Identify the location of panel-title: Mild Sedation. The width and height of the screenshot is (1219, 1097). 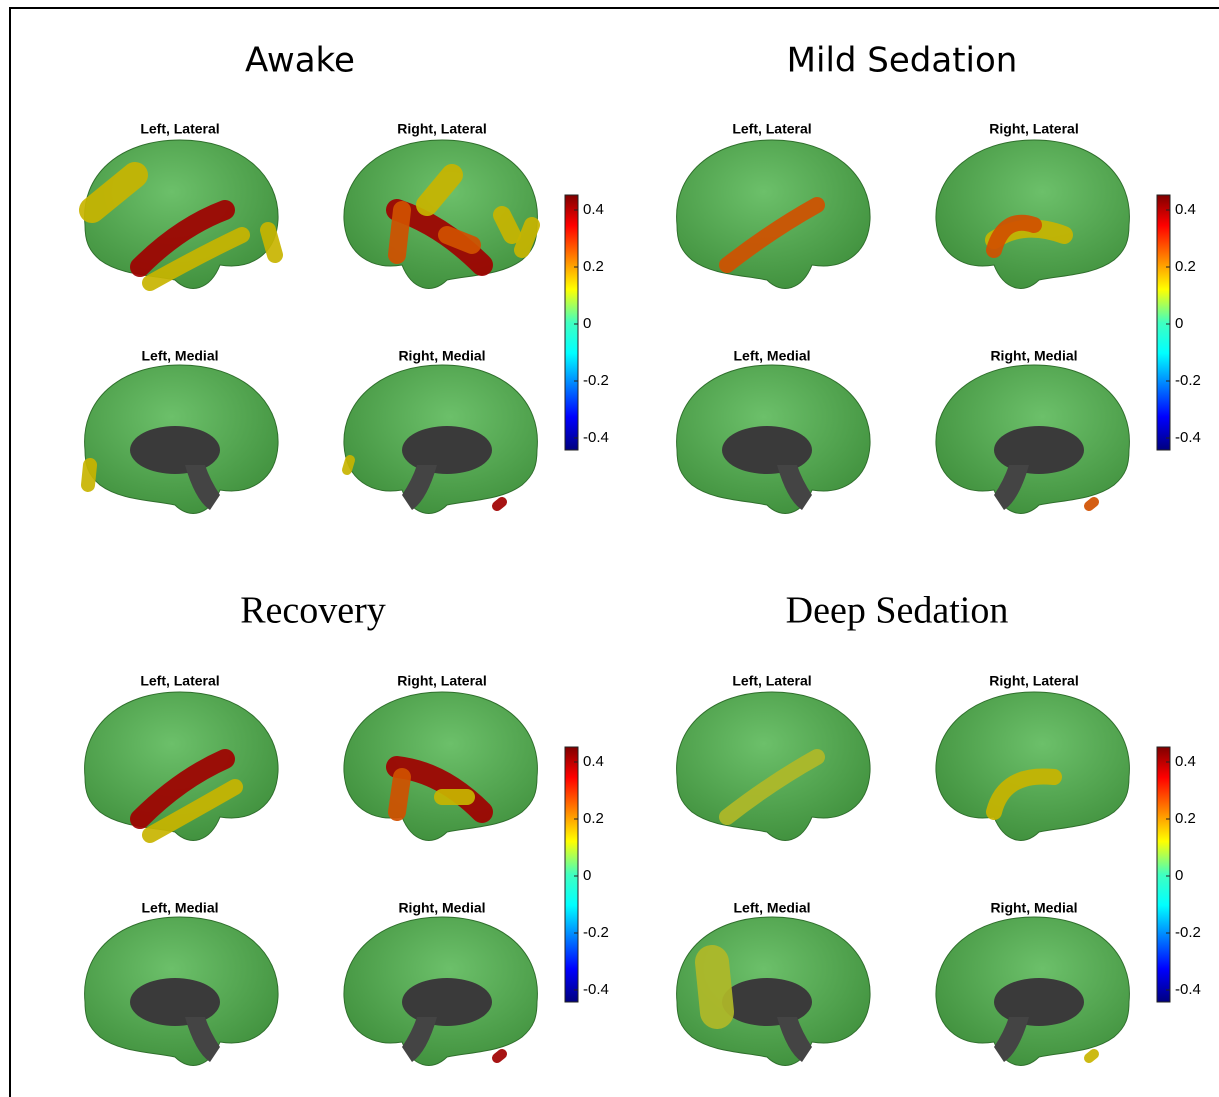
(902, 61).